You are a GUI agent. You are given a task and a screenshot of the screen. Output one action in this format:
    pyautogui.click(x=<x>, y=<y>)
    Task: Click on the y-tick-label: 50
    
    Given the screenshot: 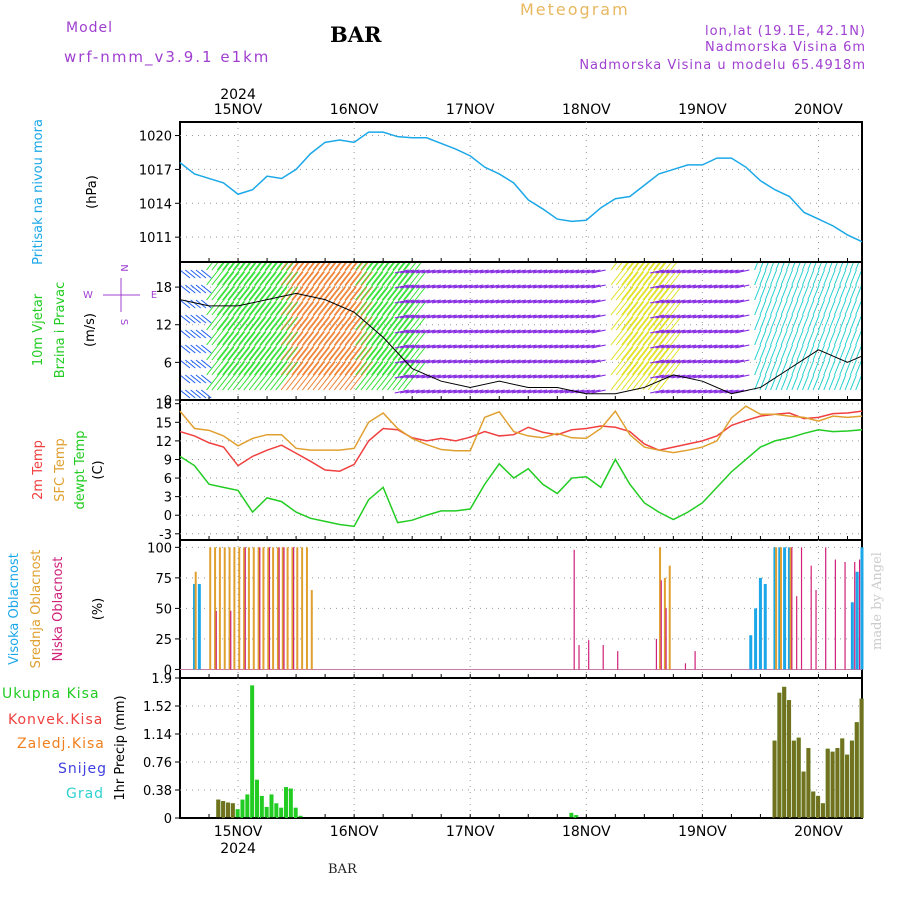 What is the action you would take?
    pyautogui.click(x=163, y=609)
    